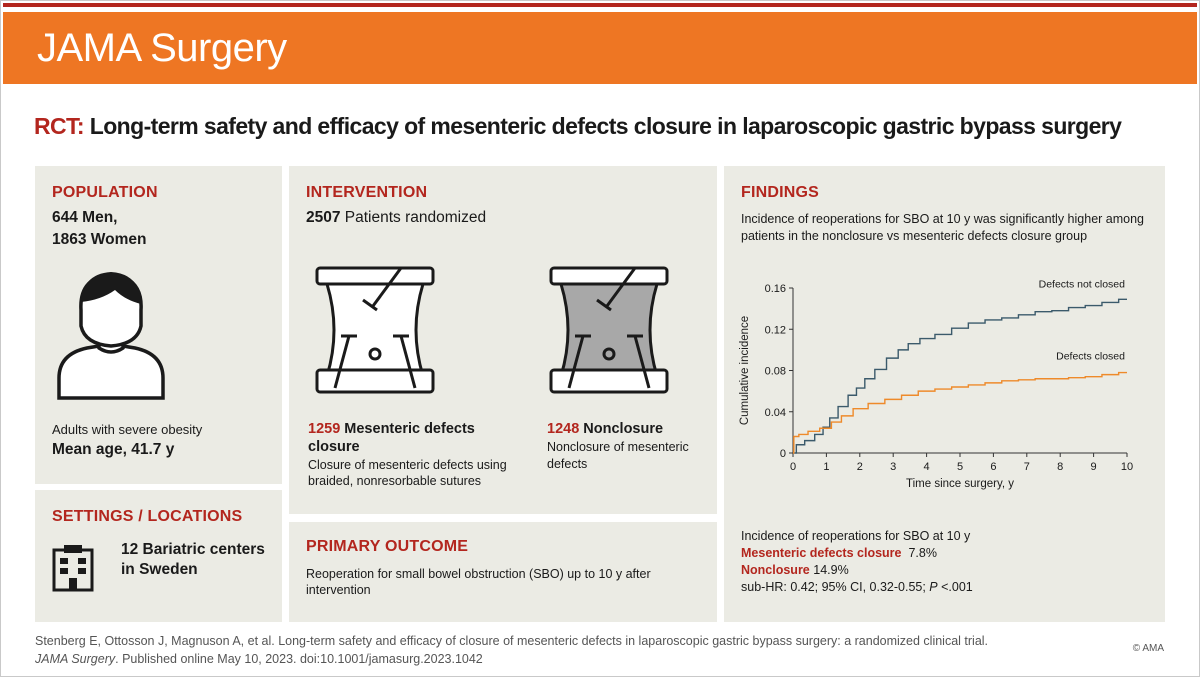  Describe the element at coordinates (780, 192) in the screenshot. I see `findings-heading: FINDINGS` at that location.